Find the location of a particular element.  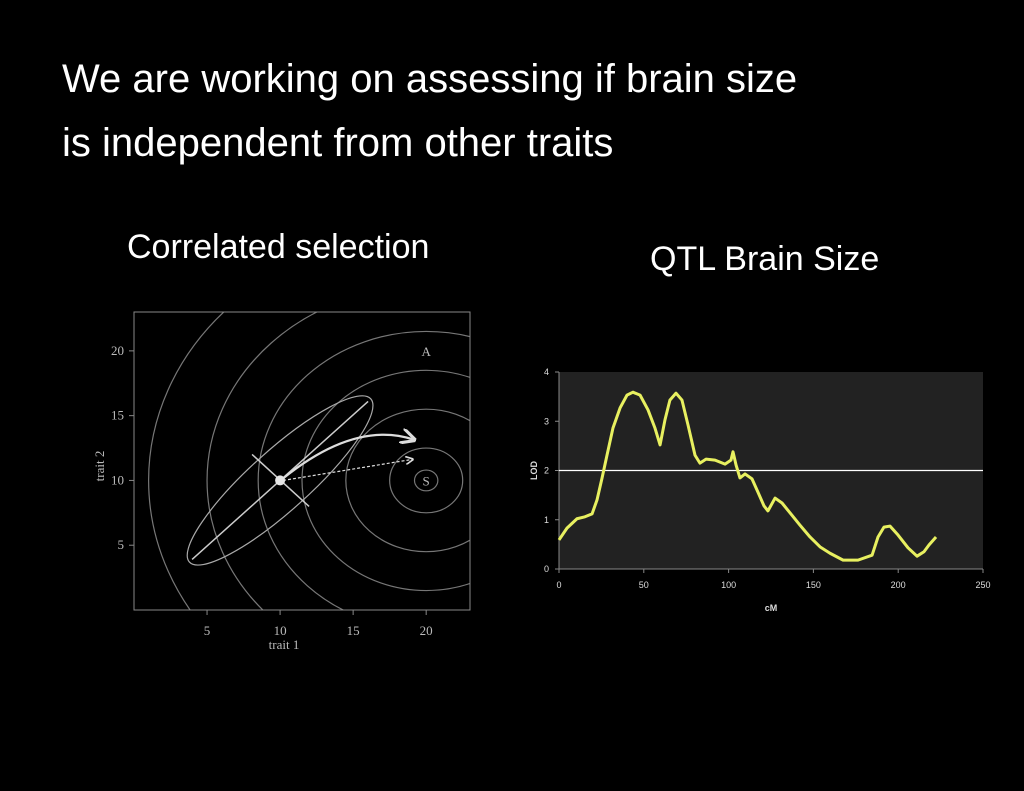

y-tick-label: 3 is located at coordinates (546, 421).